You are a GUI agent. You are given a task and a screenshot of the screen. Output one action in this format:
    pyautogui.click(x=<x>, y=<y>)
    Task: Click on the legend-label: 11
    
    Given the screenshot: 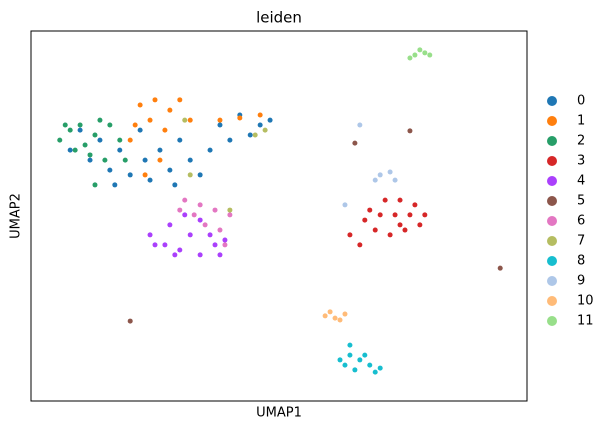 What is the action you would take?
    pyautogui.click(x=585, y=321)
    